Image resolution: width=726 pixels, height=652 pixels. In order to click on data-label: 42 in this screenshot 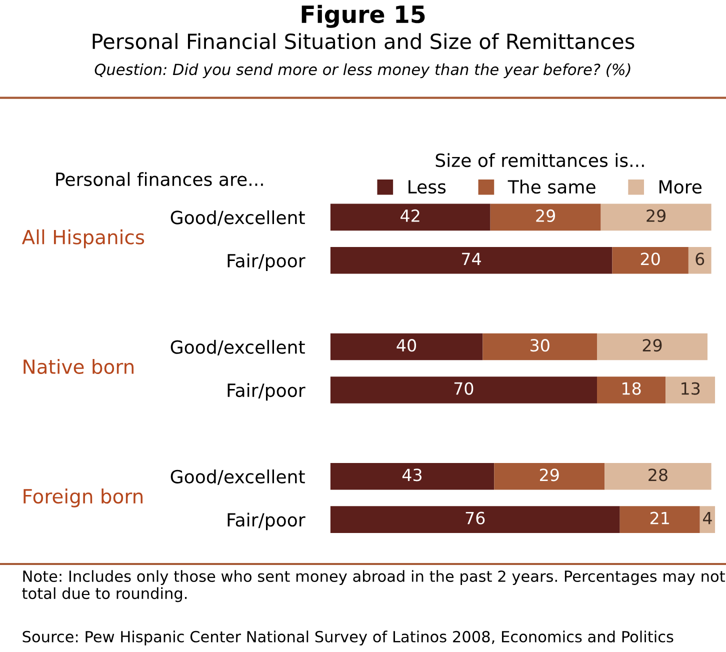, I will do `click(410, 215)`.